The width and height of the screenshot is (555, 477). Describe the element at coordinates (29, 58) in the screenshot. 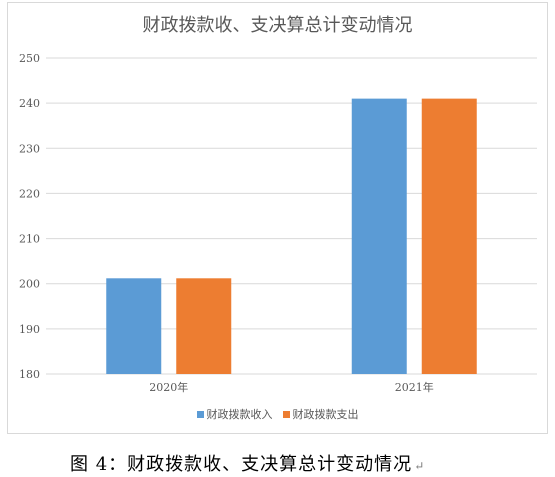

I see `y-tick-label: 250` at that location.